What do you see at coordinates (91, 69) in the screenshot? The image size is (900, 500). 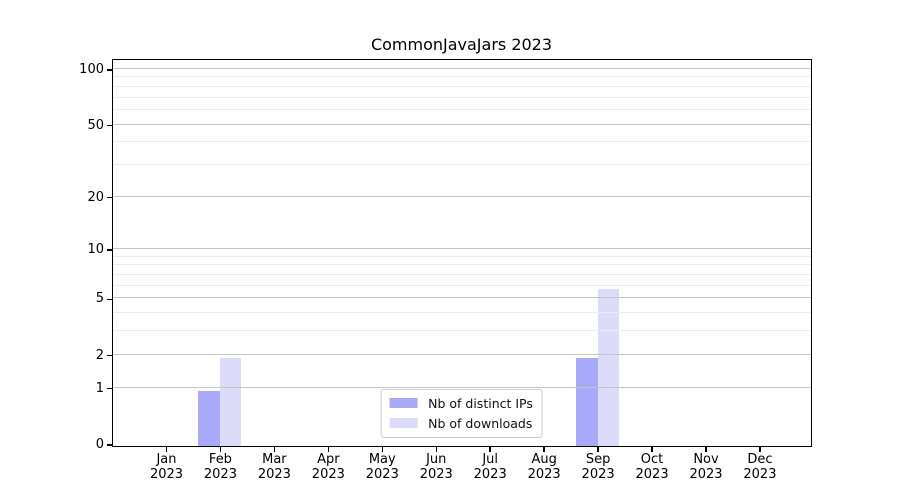 I see `y-tick-label-100: 100` at bounding box center [91, 69].